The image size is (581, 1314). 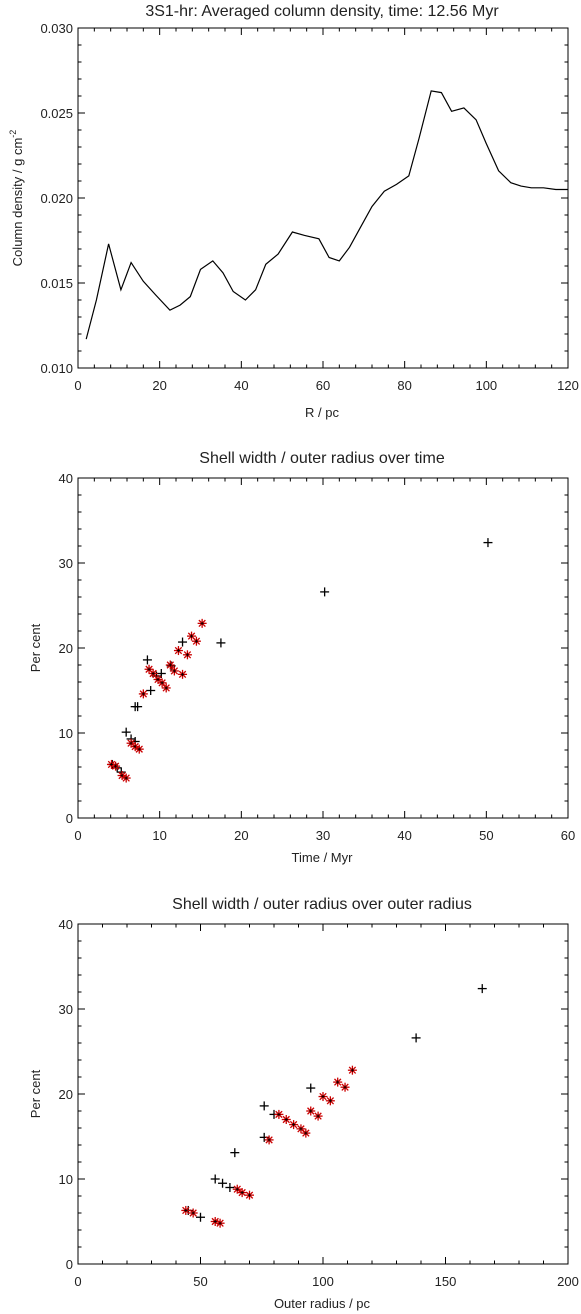 I want to click on shell-width-radius-y-tick-label: 0, so click(x=69, y=1264).